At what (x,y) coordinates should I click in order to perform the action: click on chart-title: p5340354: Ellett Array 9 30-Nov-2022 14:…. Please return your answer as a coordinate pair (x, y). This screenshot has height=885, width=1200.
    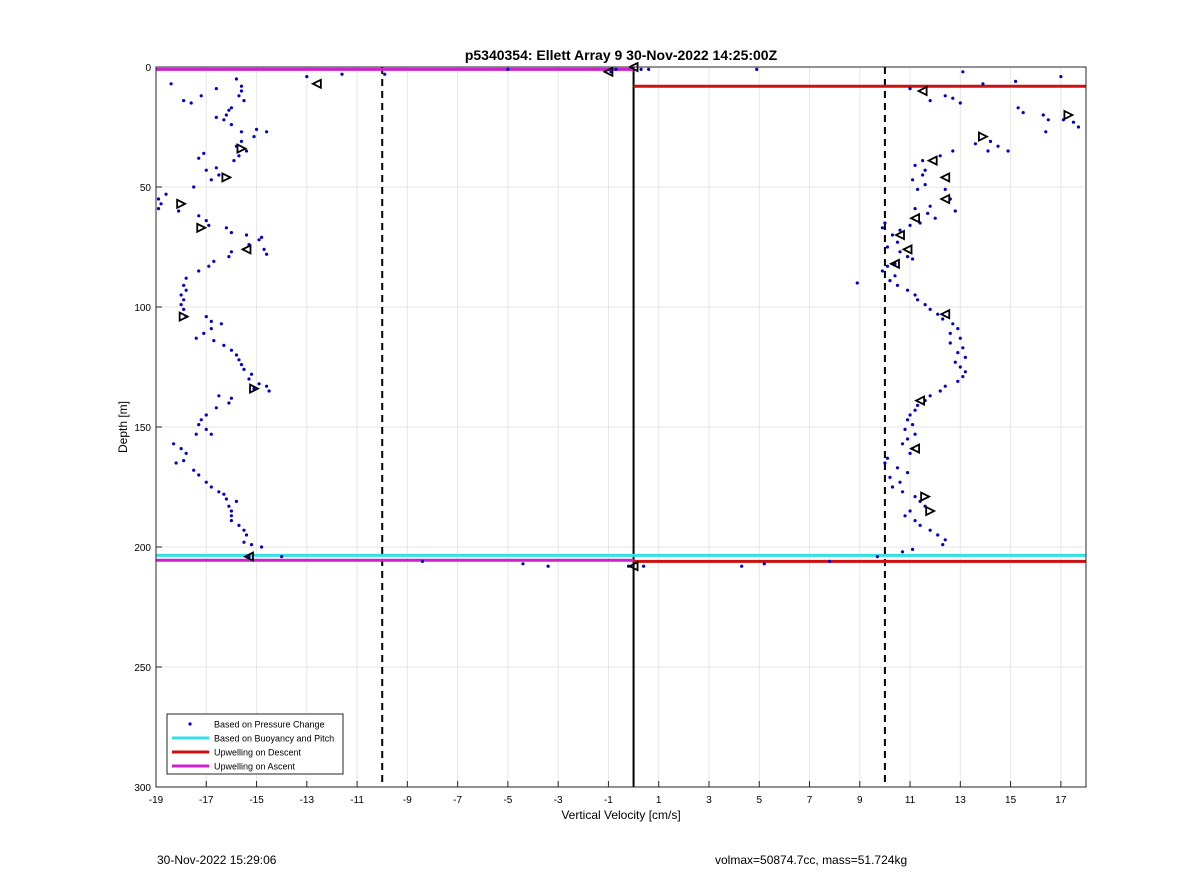
    Looking at the image, I should click on (621, 55).